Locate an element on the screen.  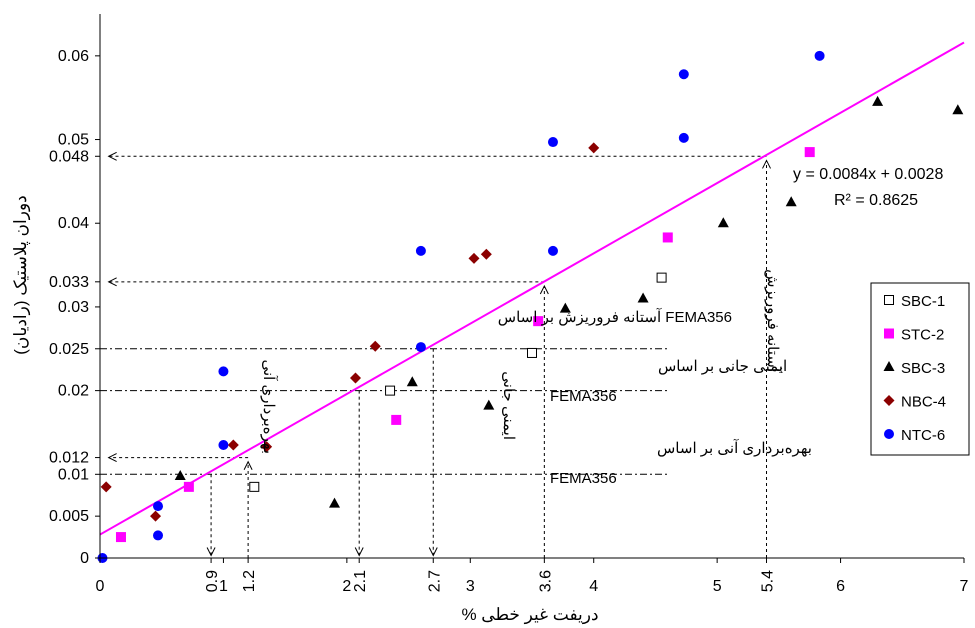
ls-vertical-label: ایمنی جانی is located at coordinates (508, 405).